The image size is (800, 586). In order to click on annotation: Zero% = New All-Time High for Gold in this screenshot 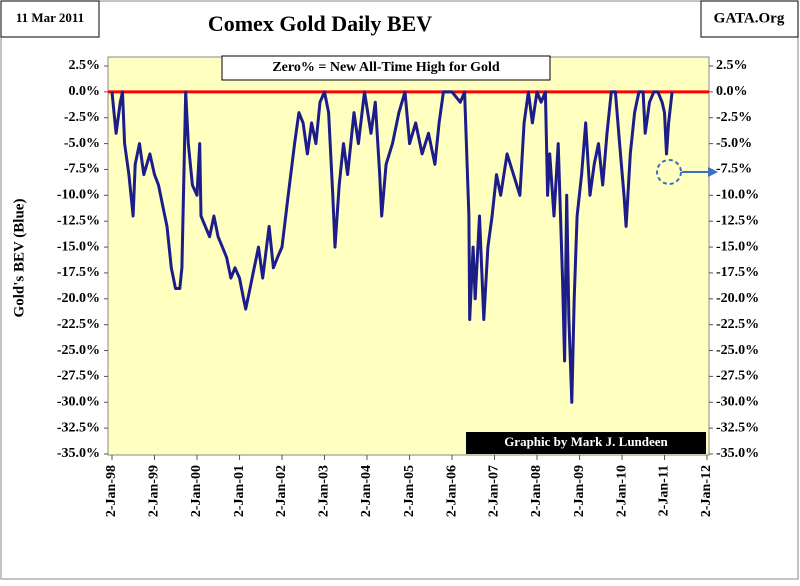, I will do `click(386, 67)`.